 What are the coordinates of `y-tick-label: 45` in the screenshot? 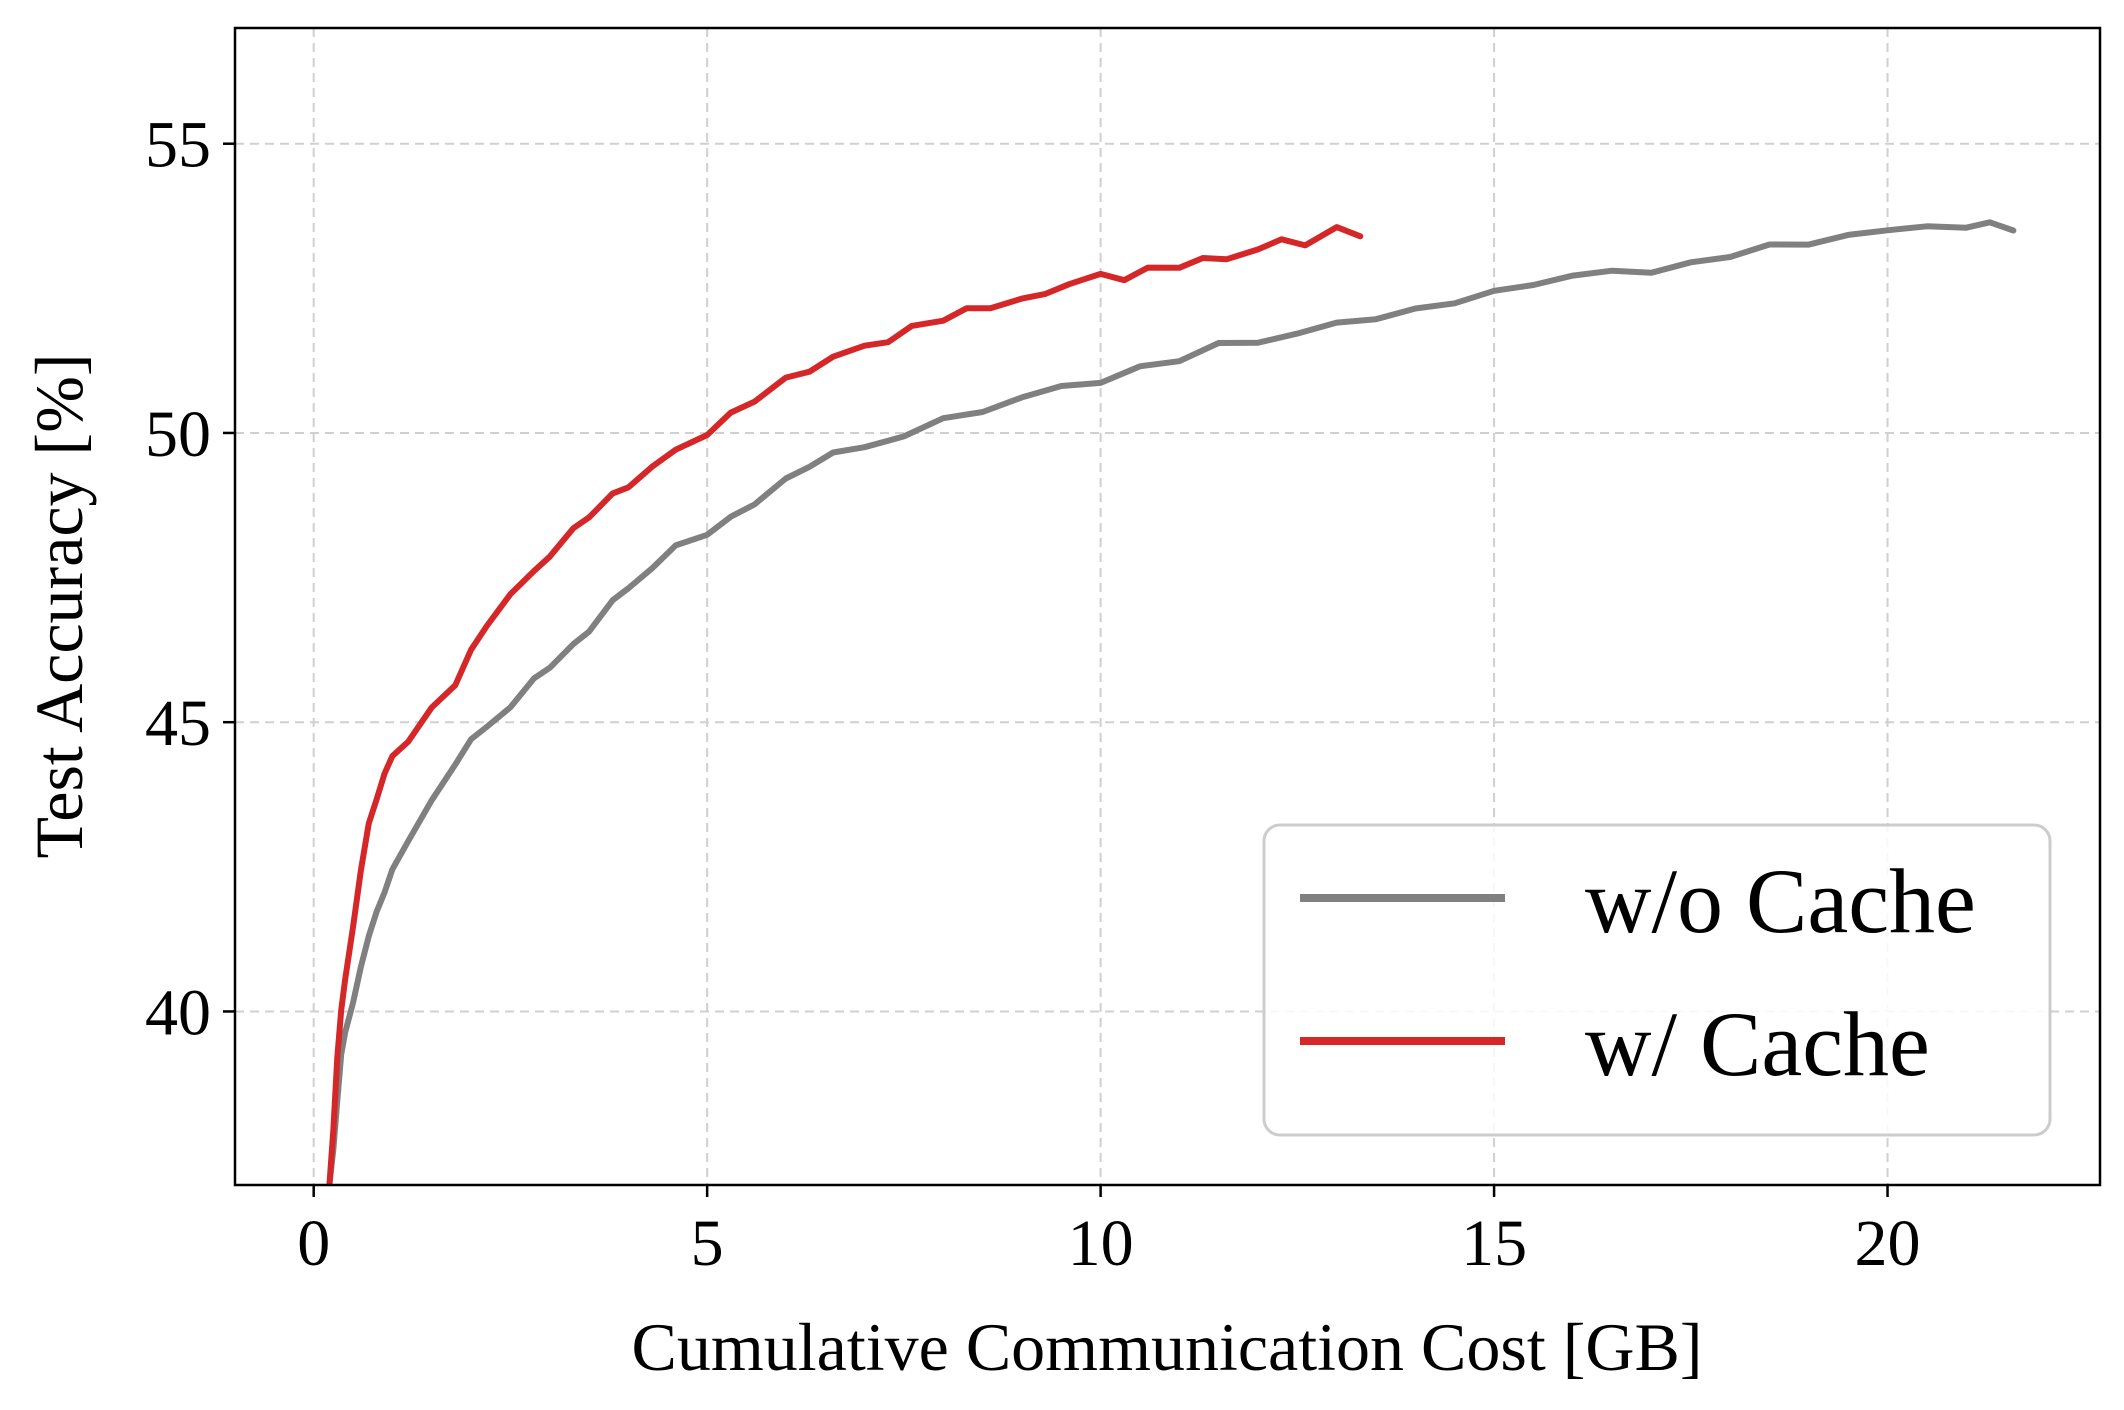 It's located at (178, 723).